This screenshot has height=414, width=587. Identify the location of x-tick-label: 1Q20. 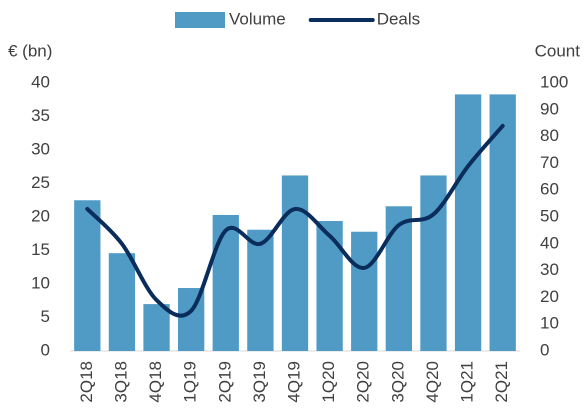
(328, 382).